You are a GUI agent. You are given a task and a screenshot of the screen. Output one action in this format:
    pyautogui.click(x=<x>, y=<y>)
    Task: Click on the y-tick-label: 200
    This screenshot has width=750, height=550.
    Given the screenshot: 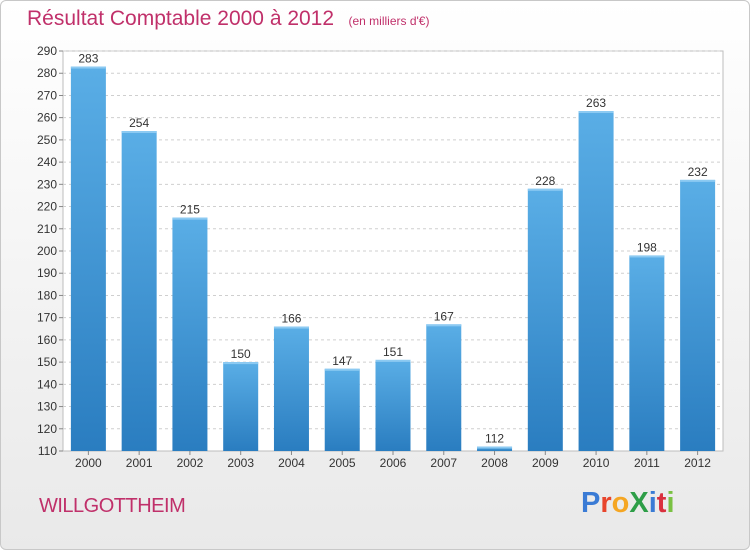 What is the action you would take?
    pyautogui.click(x=47, y=251)
    